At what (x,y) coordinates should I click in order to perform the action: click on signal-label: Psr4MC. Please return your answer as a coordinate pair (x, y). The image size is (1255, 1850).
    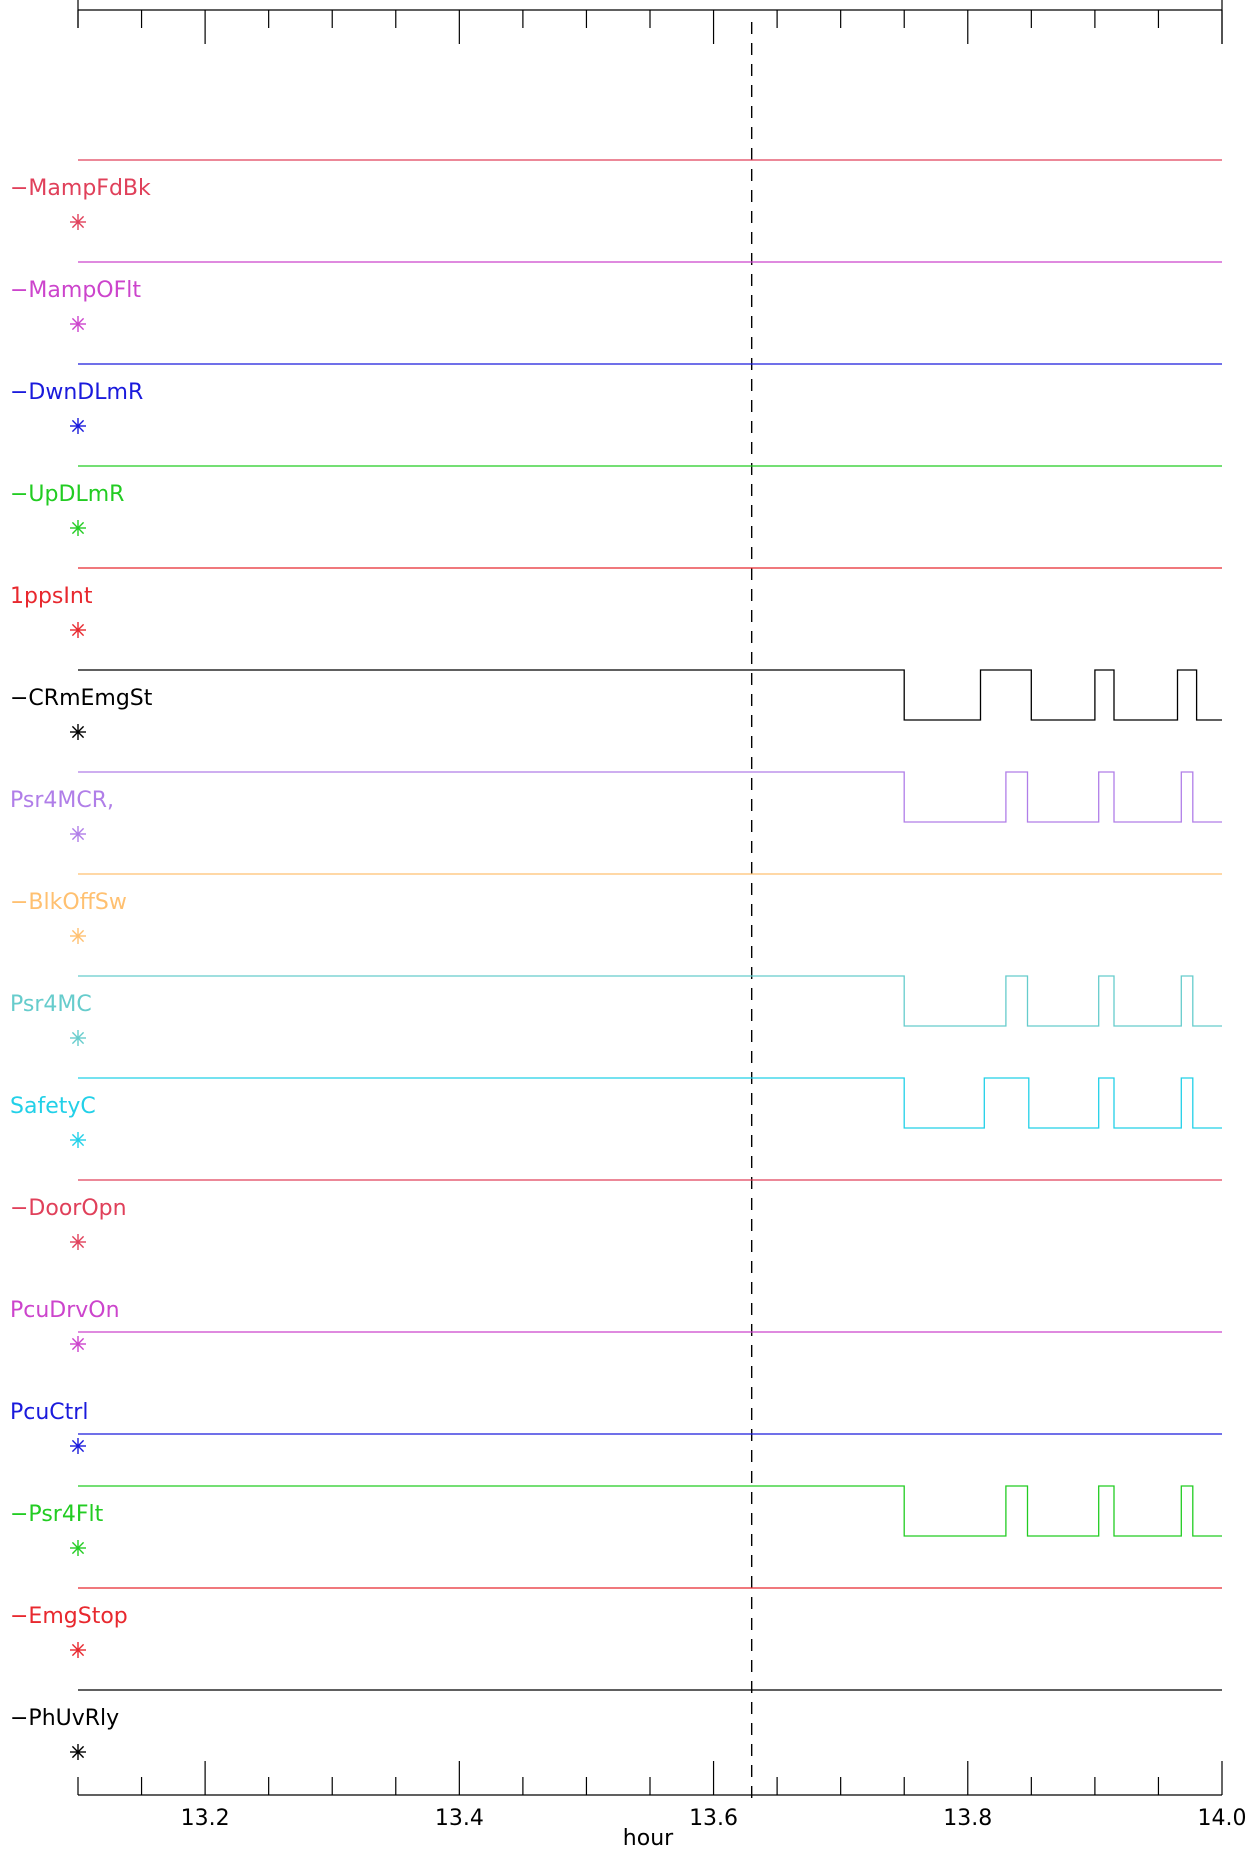
    Looking at the image, I should click on (51, 1004).